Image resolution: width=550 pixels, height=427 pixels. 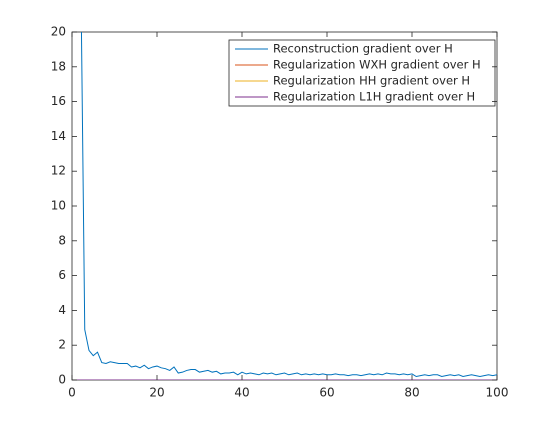 I want to click on y-tick-label: 18, so click(x=58, y=66).